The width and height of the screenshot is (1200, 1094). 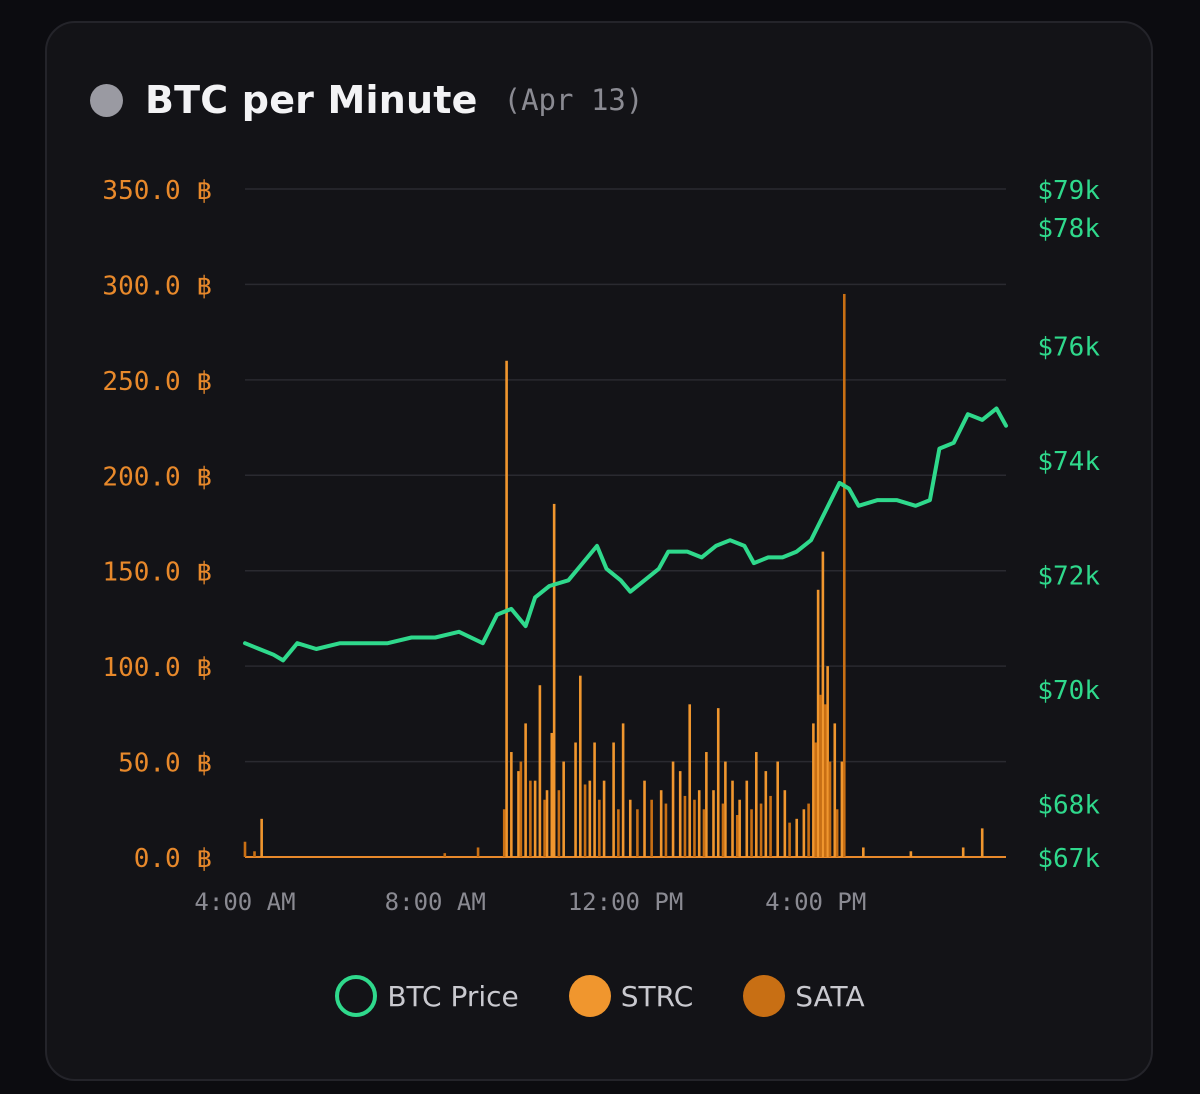 I want to click on y-left-tick-label: 350.0 ฿, so click(x=157, y=191).